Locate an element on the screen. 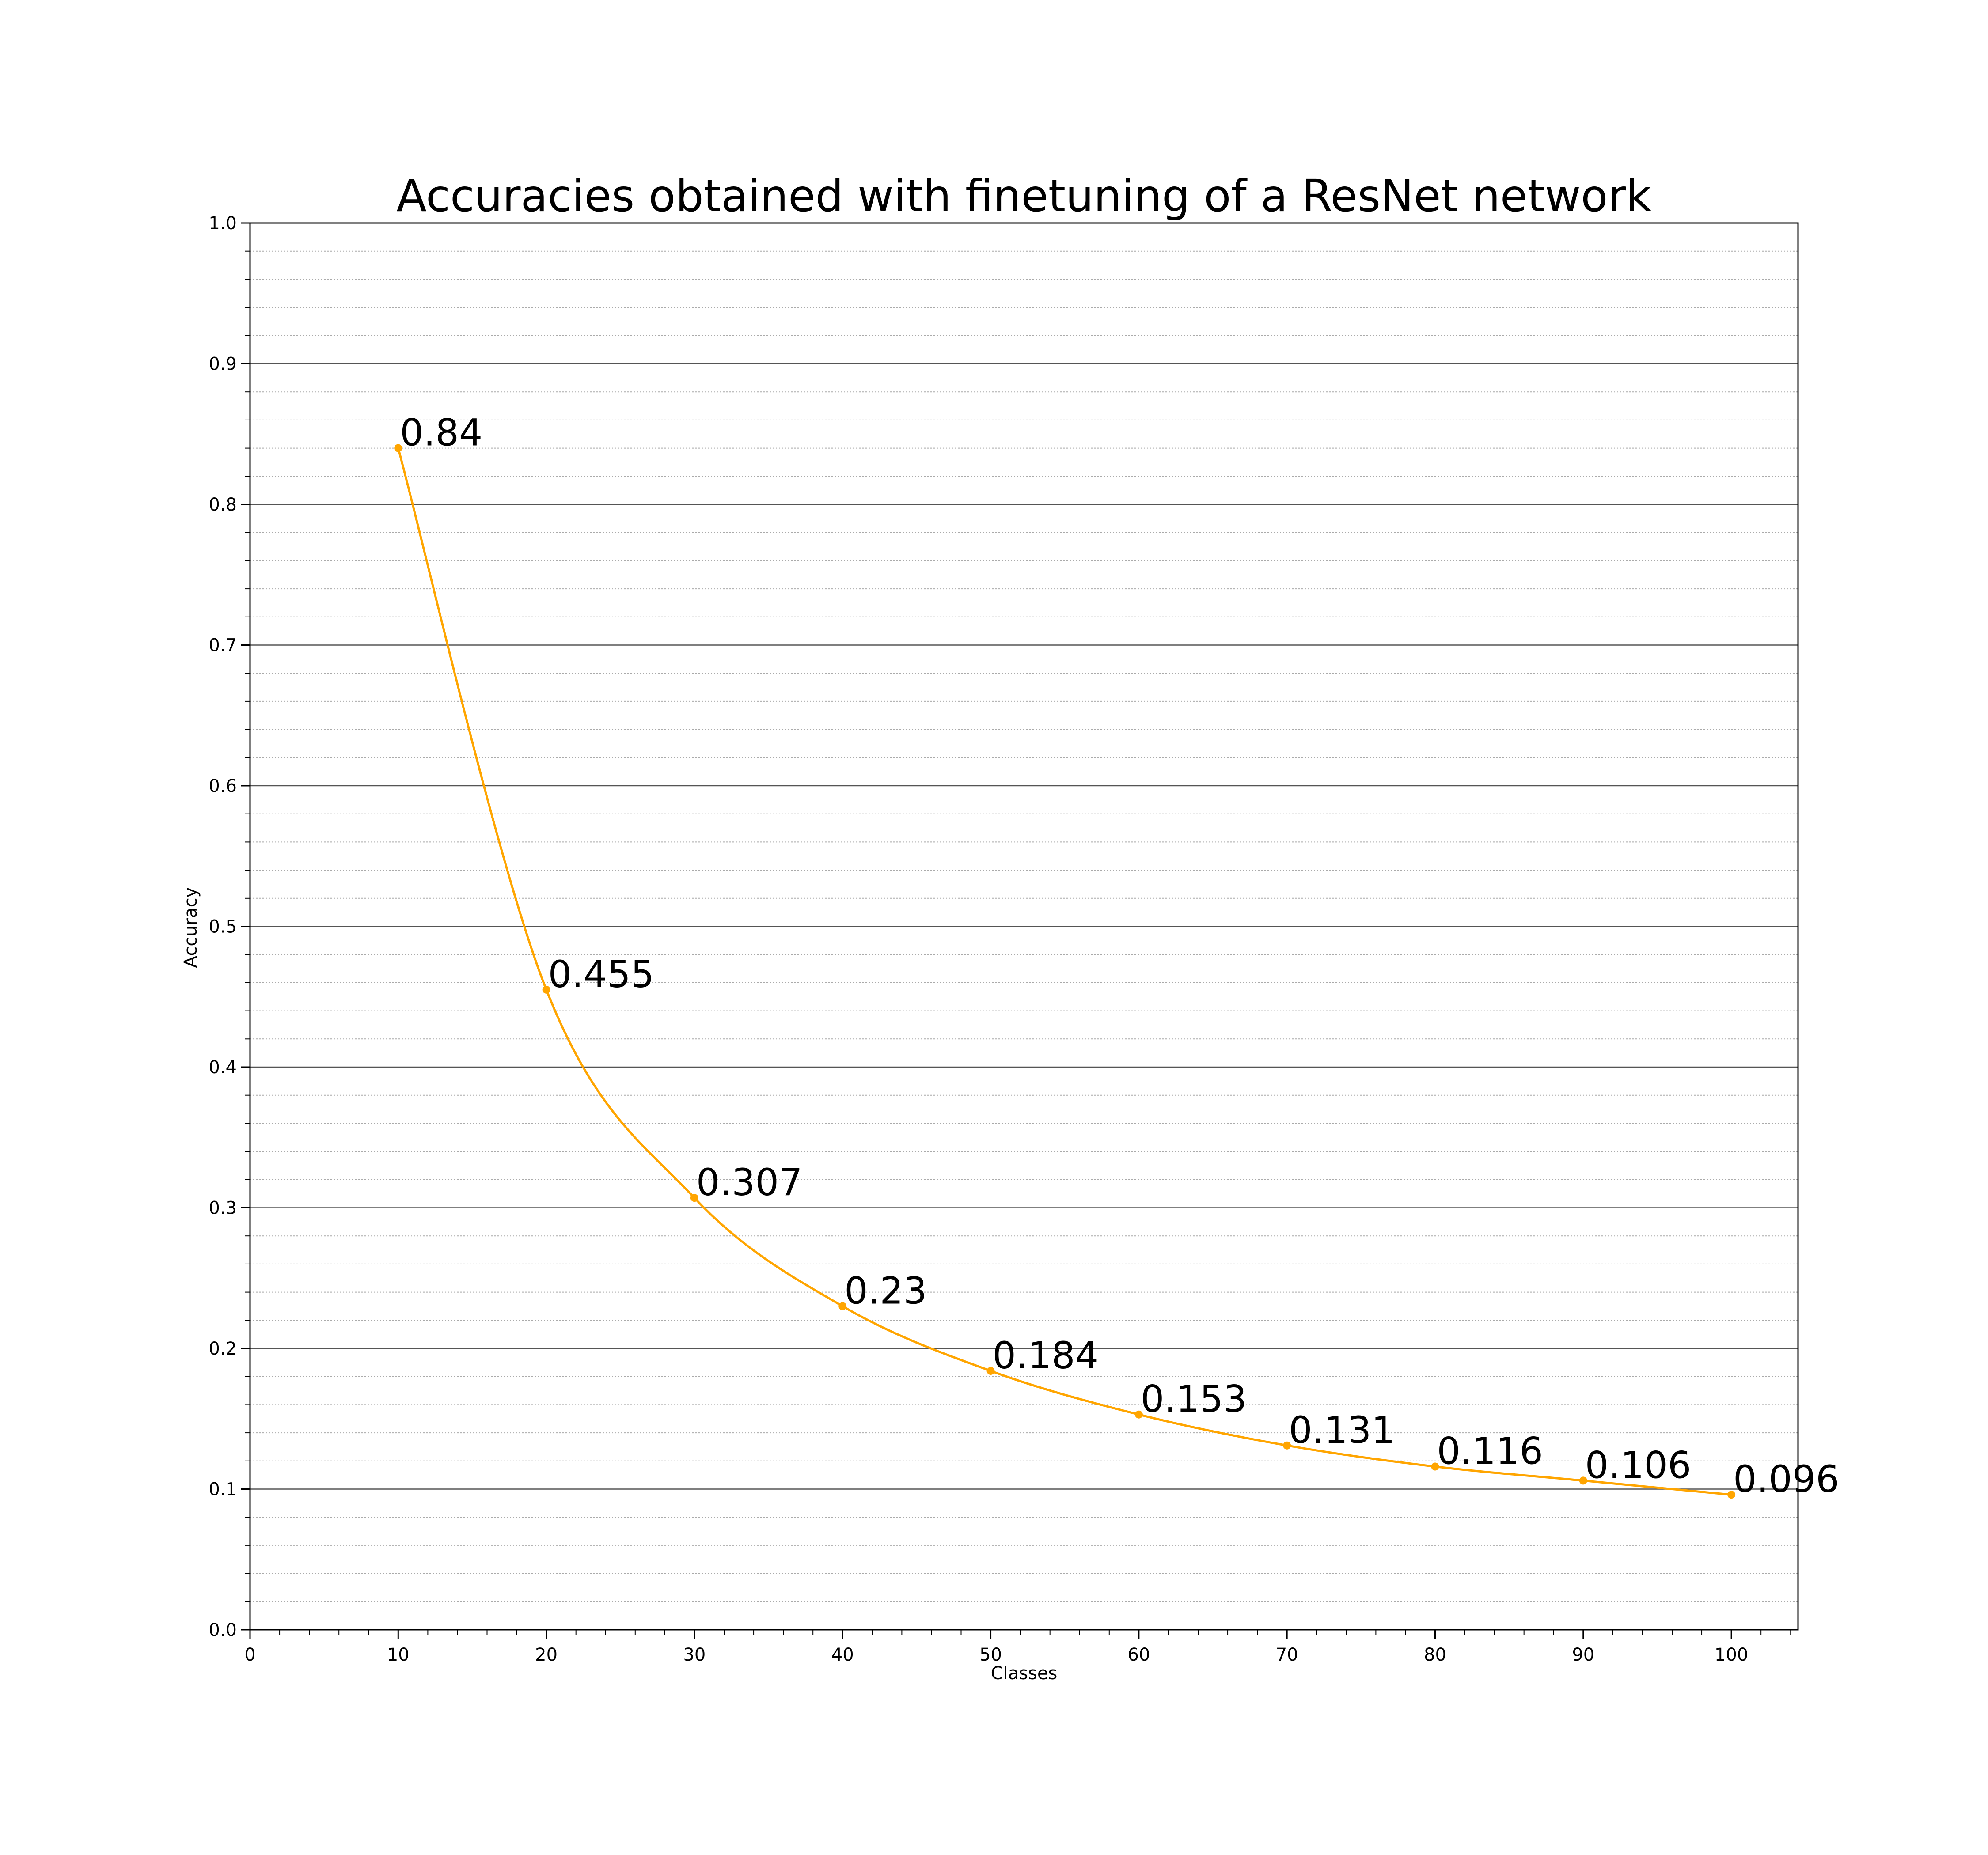 The width and height of the screenshot is (1988, 1855). y-tick-label: 1.0 is located at coordinates (223, 223).